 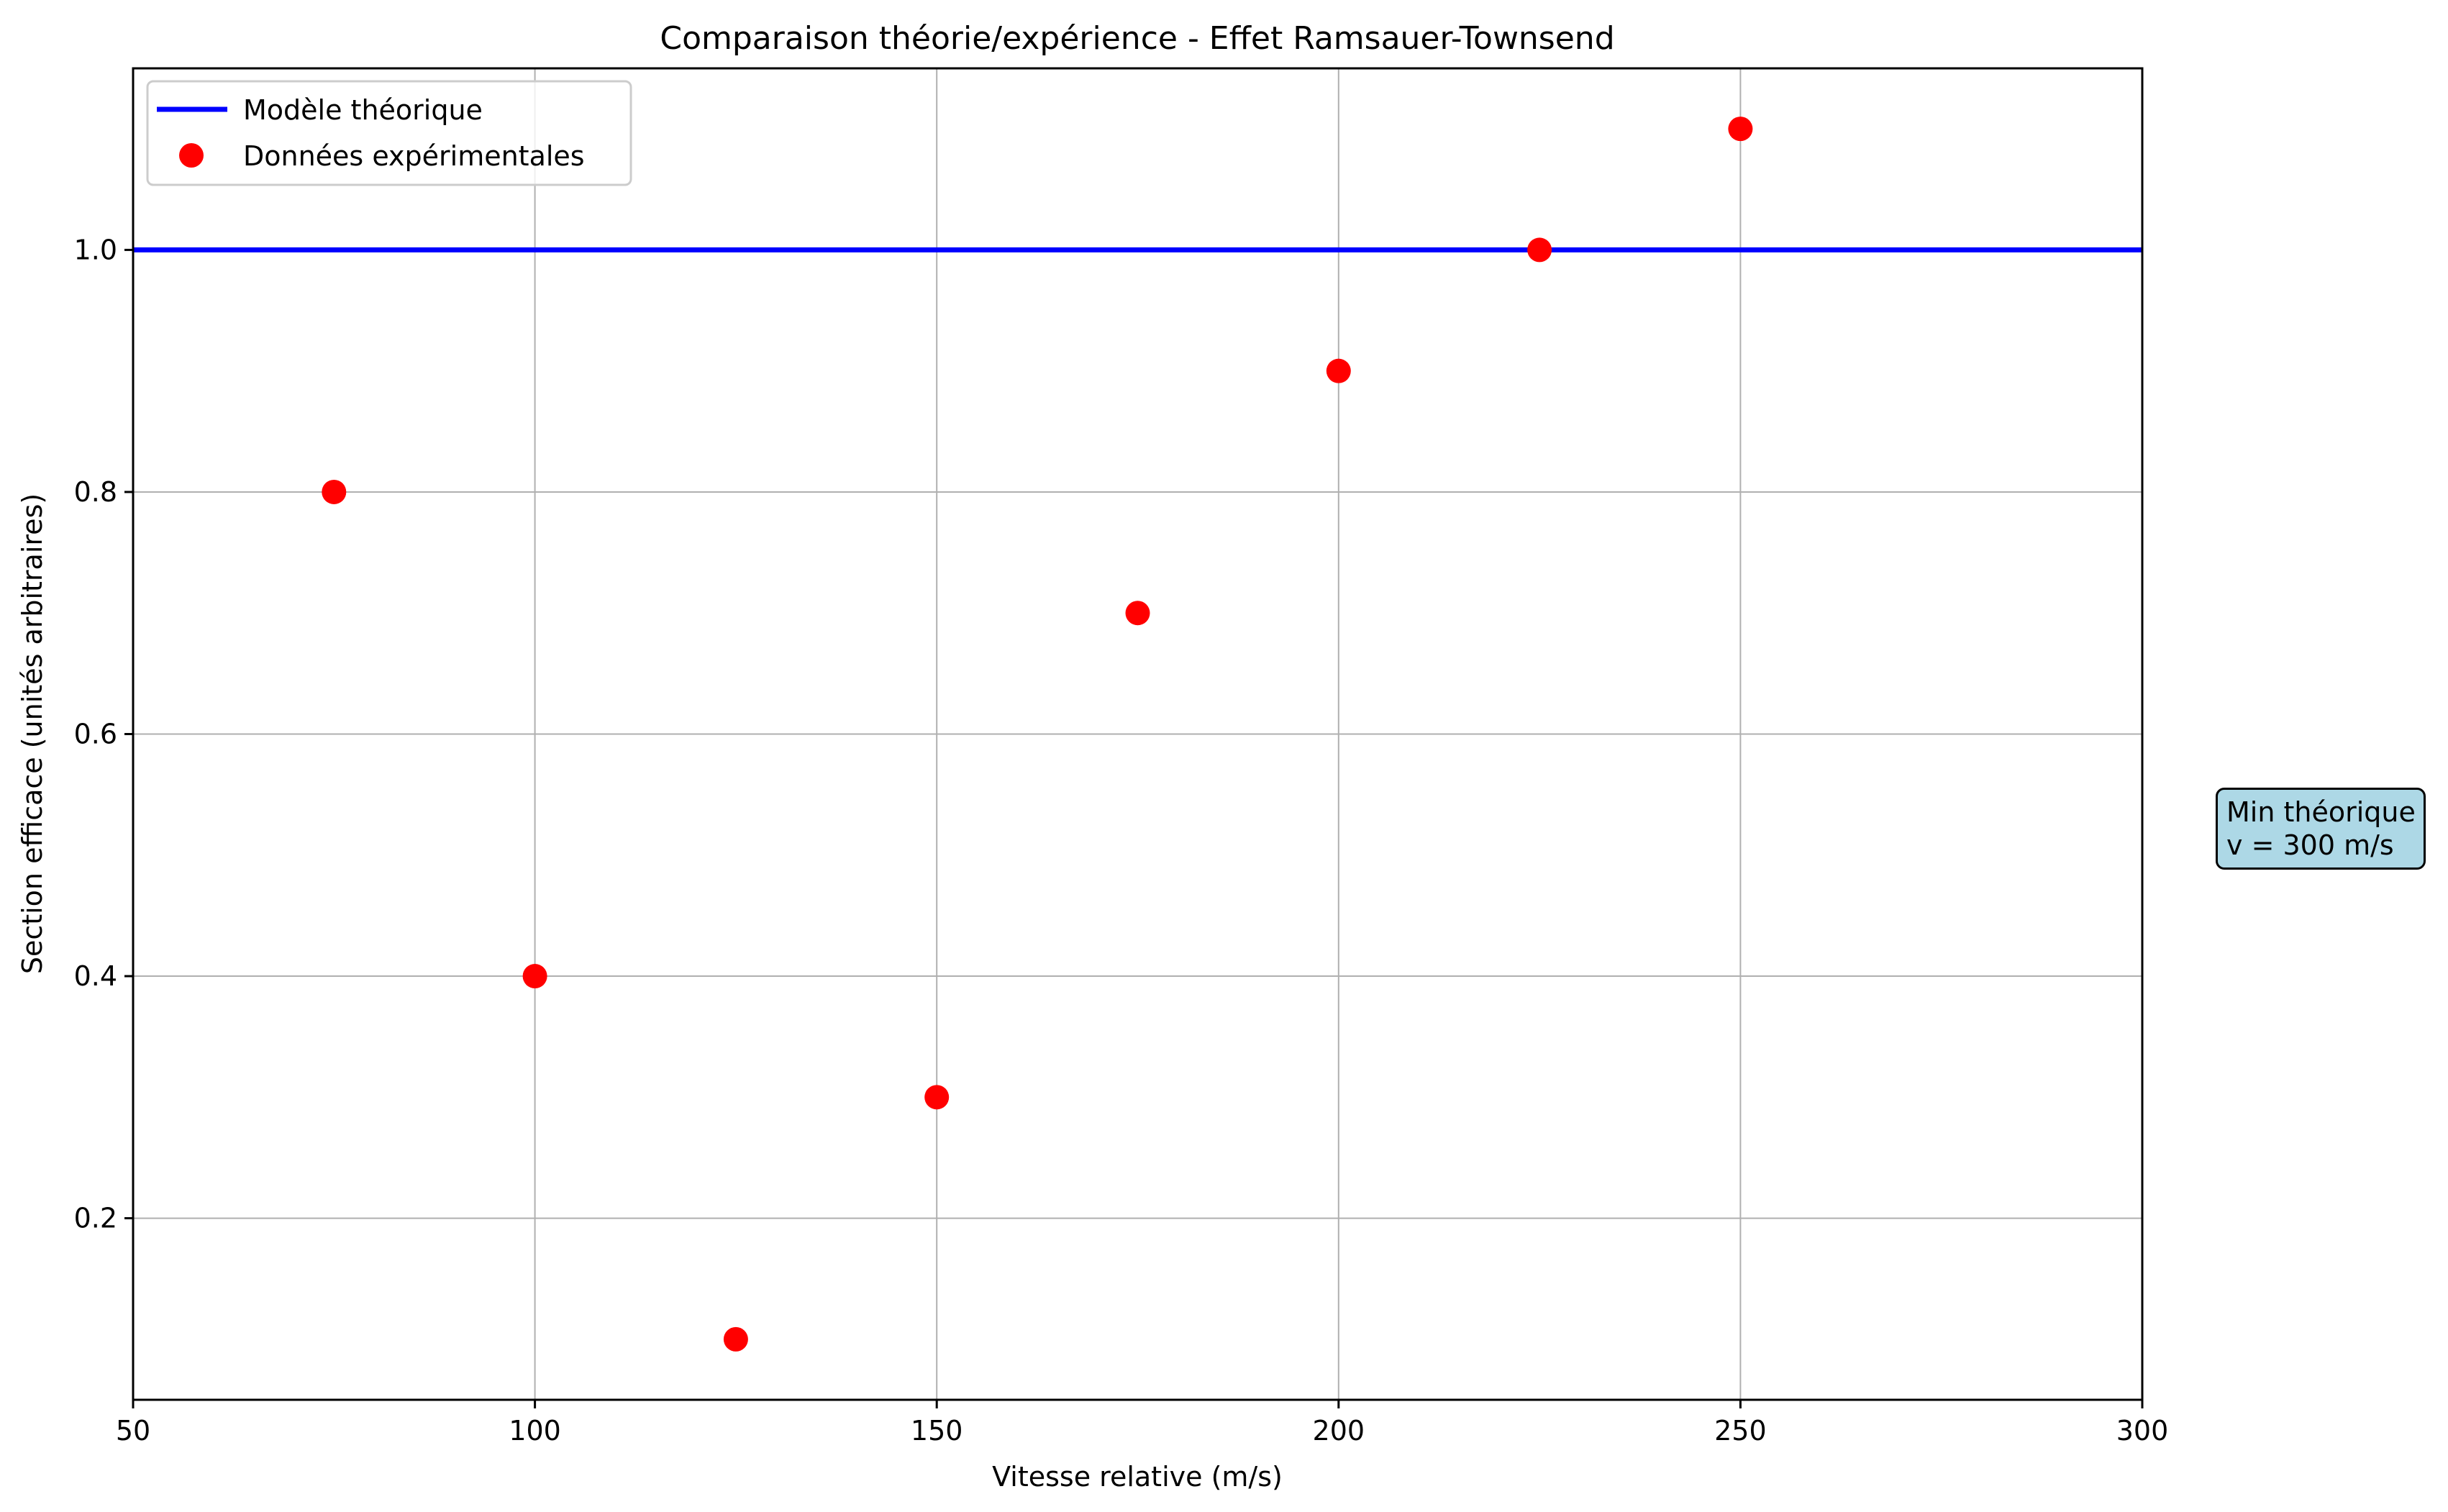 I want to click on legend-dot-marker, so click(x=191, y=155).